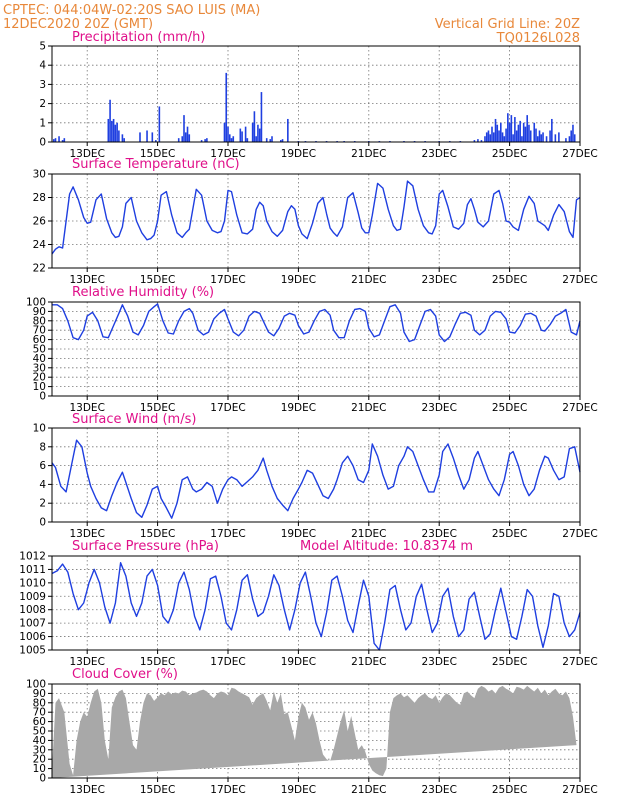 The image size is (618, 800). I want to click on y-tick-label: 60, so click(39, 722).